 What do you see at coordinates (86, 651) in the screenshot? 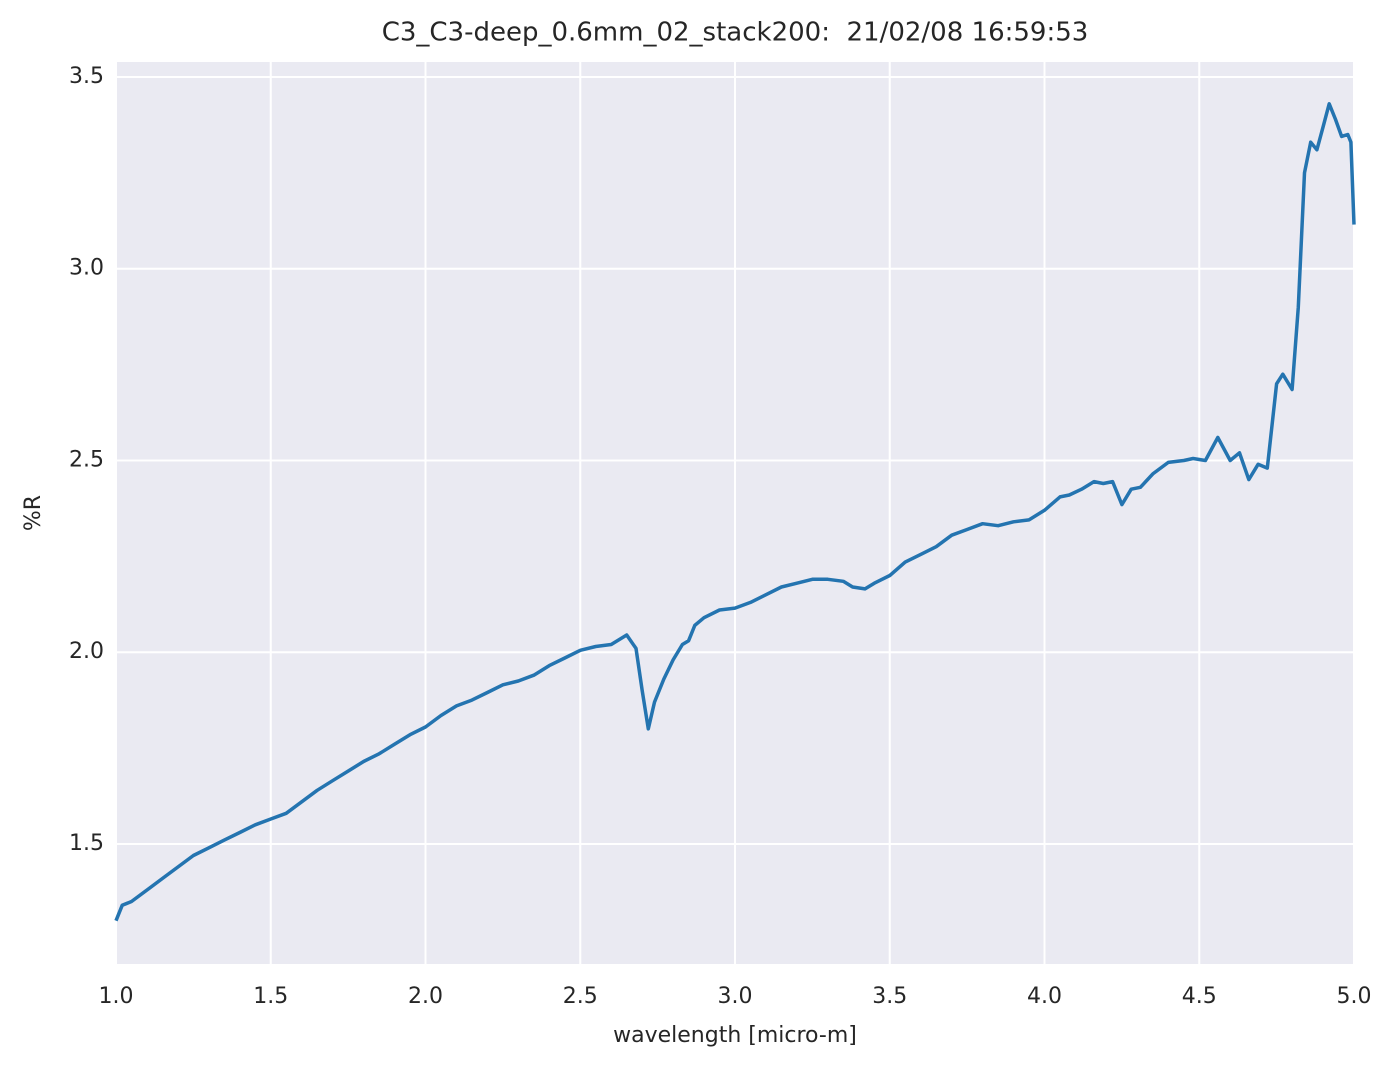
I see `y-tick-label: 2.0` at bounding box center [86, 651].